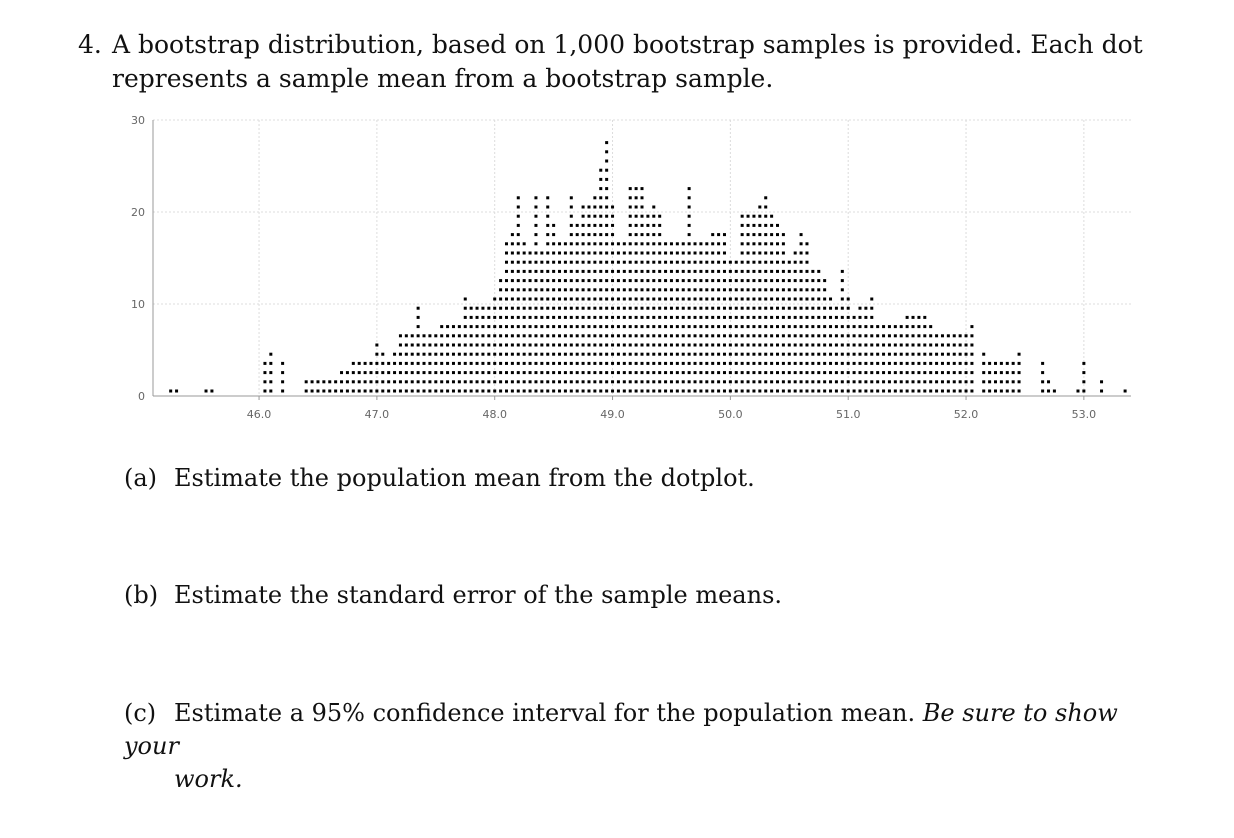 The height and width of the screenshot is (838, 1234). What do you see at coordinates (138, 304) in the screenshot?
I see `y-tick-label: 10` at bounding box center [138, 304].